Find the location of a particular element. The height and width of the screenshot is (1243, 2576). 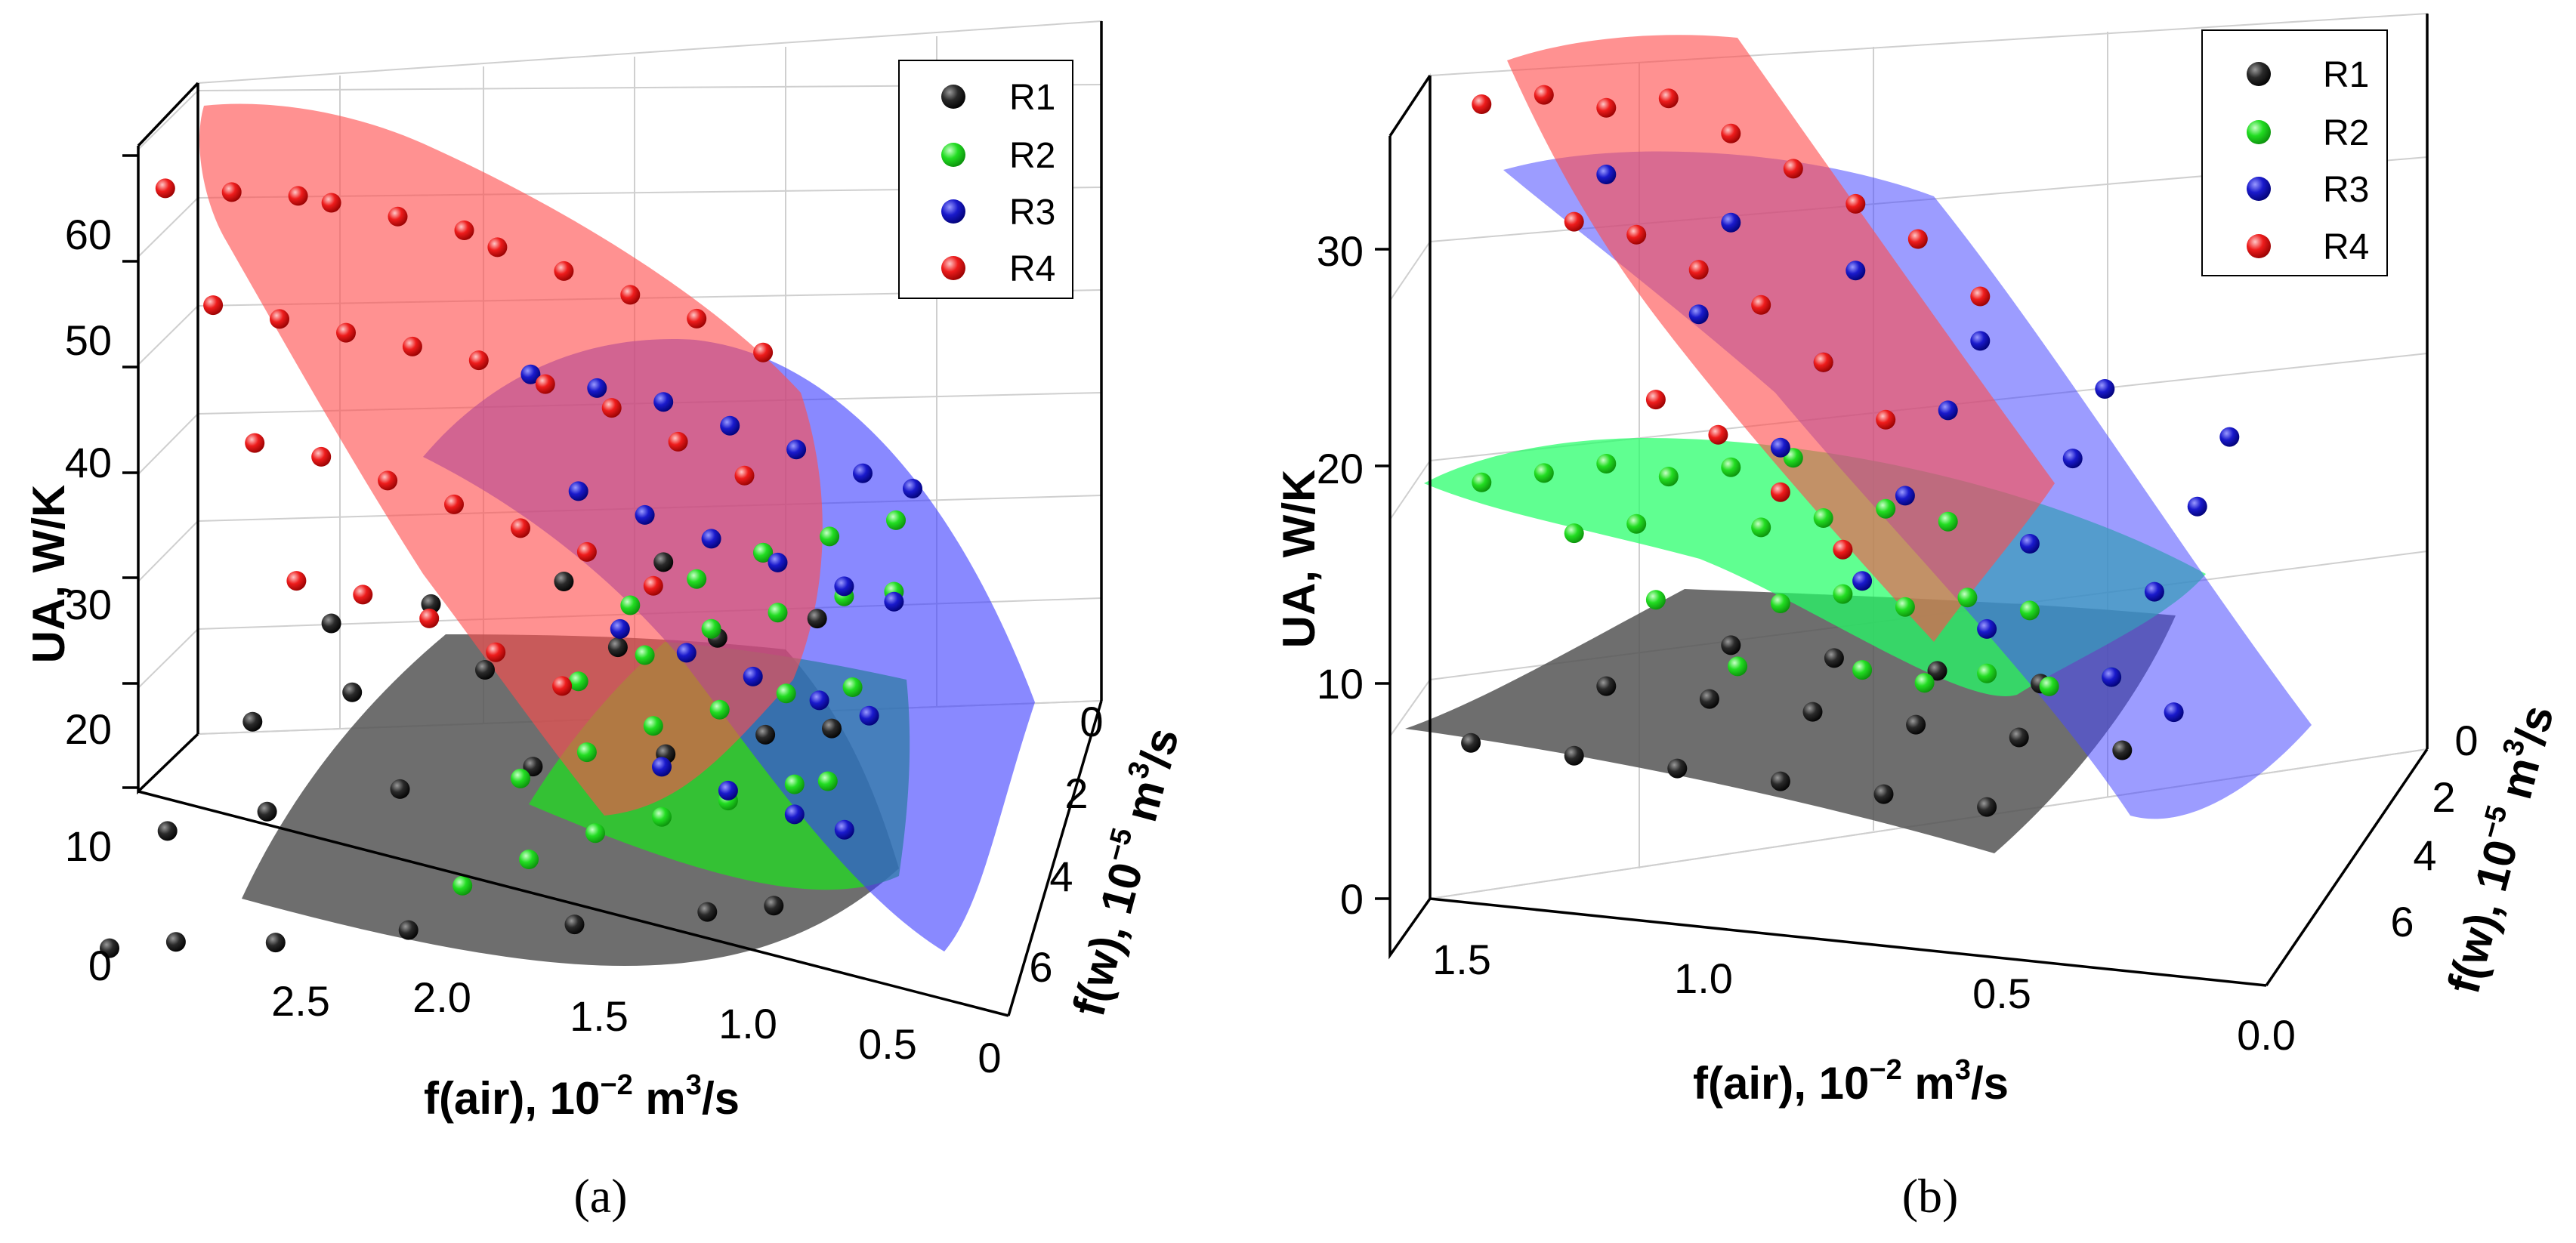

panel-b-x-ticks: 1.5 1.0 0.5 0.0 is located at coordinates (1864, 997).